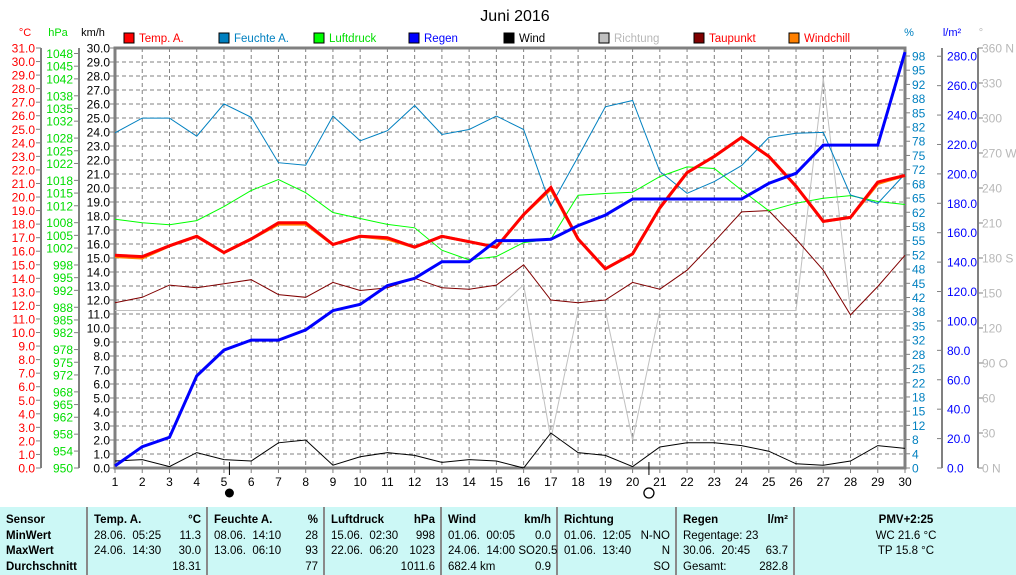 This screenshot has width=1016, height=575. Describe the element at coordinates (305, 482) in the screenshot. I see `x-tick-label: 8` at that location.